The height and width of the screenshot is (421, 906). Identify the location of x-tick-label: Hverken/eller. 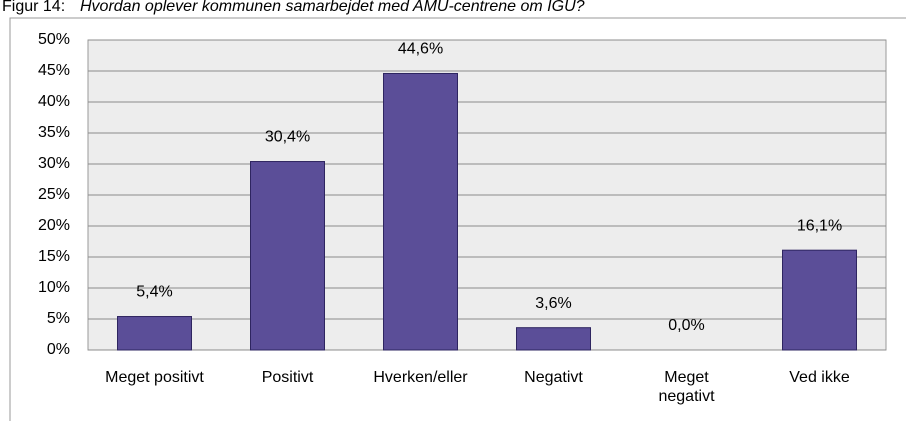
(420, 377).